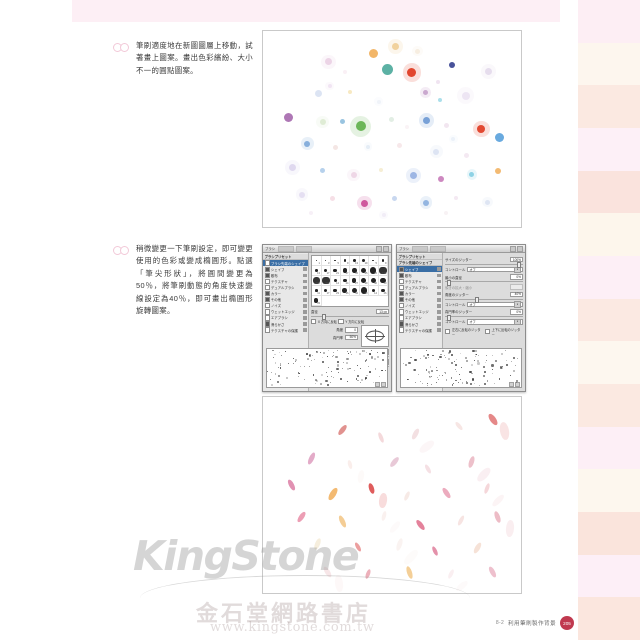 The image size is (640, 640). What do you see at coordinates (484, 260) in the screenshot?
I see `size-jitter-row: サイズのジッター 100%` at bounding box center [484, 260].